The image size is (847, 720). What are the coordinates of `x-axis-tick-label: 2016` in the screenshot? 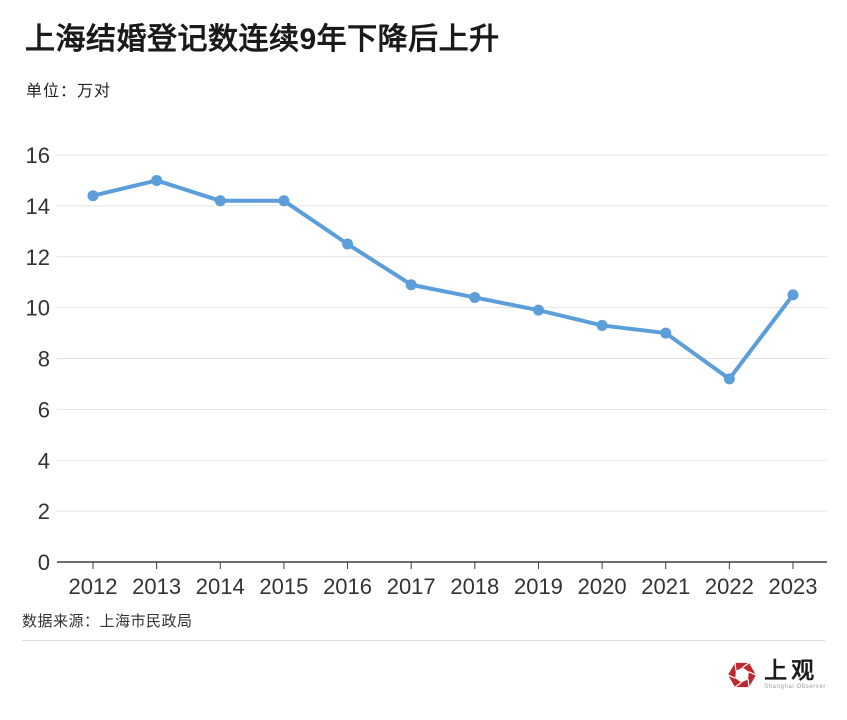 It's located at (347, 586).